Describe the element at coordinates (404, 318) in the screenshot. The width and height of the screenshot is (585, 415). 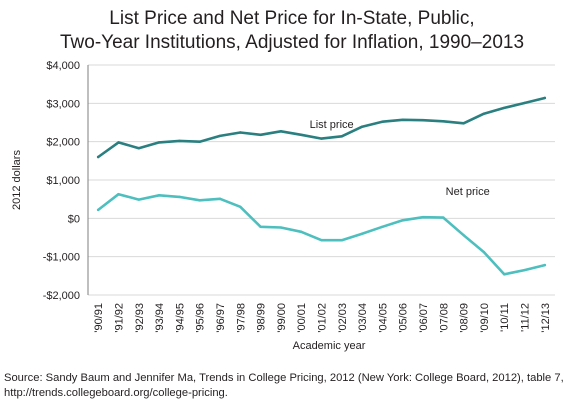
I see `x-tick-label: '05/06` at that location.